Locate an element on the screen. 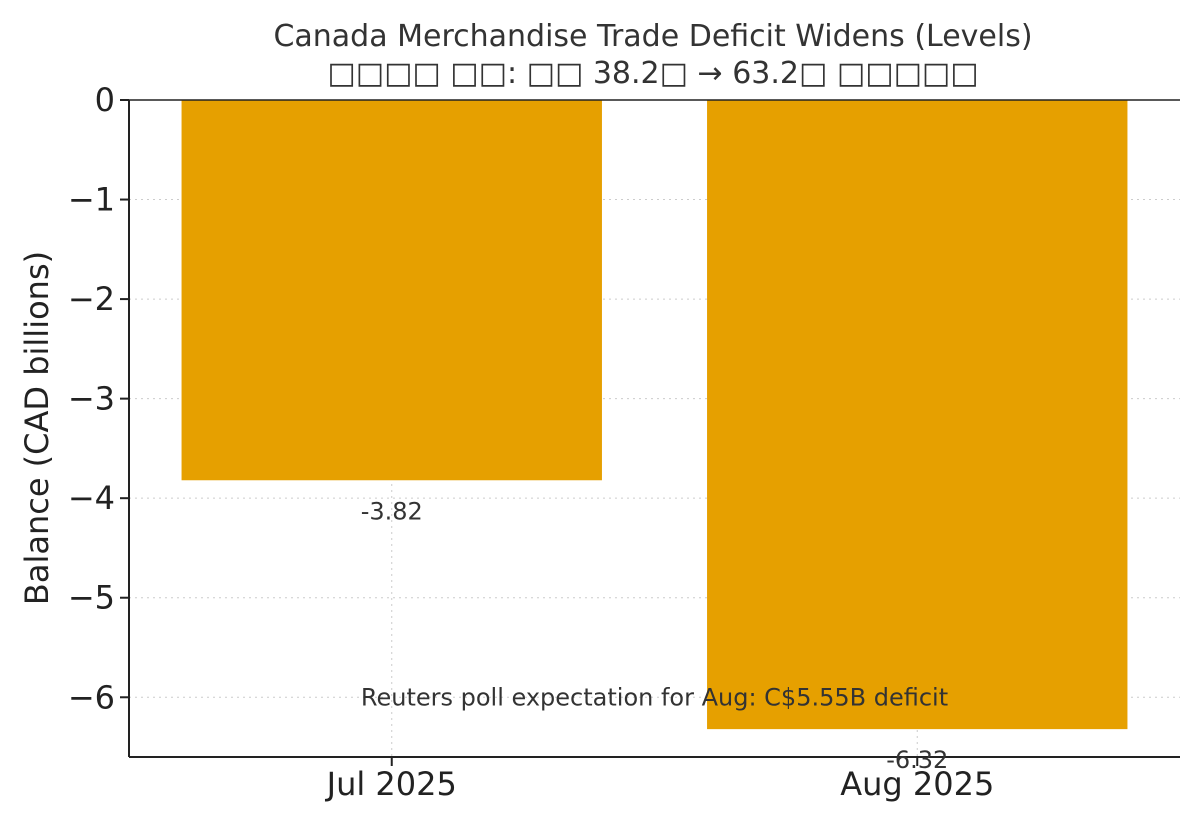 Image resolution: width=1200 pixels, height=822 pixels. chart-subtitle: □□□□ □□: □□ 38.2□ → 63.2□ □□□□□ is located at coordinates (652, 73).